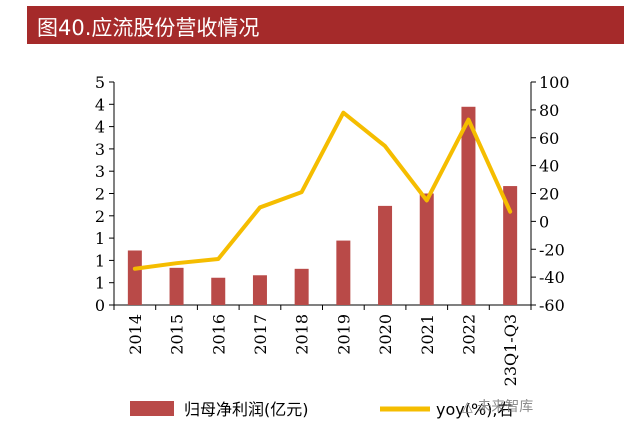 The width and height of the screenshot is (640, 437). I want to click on x-tick-label: 2018, so click(302, 334).